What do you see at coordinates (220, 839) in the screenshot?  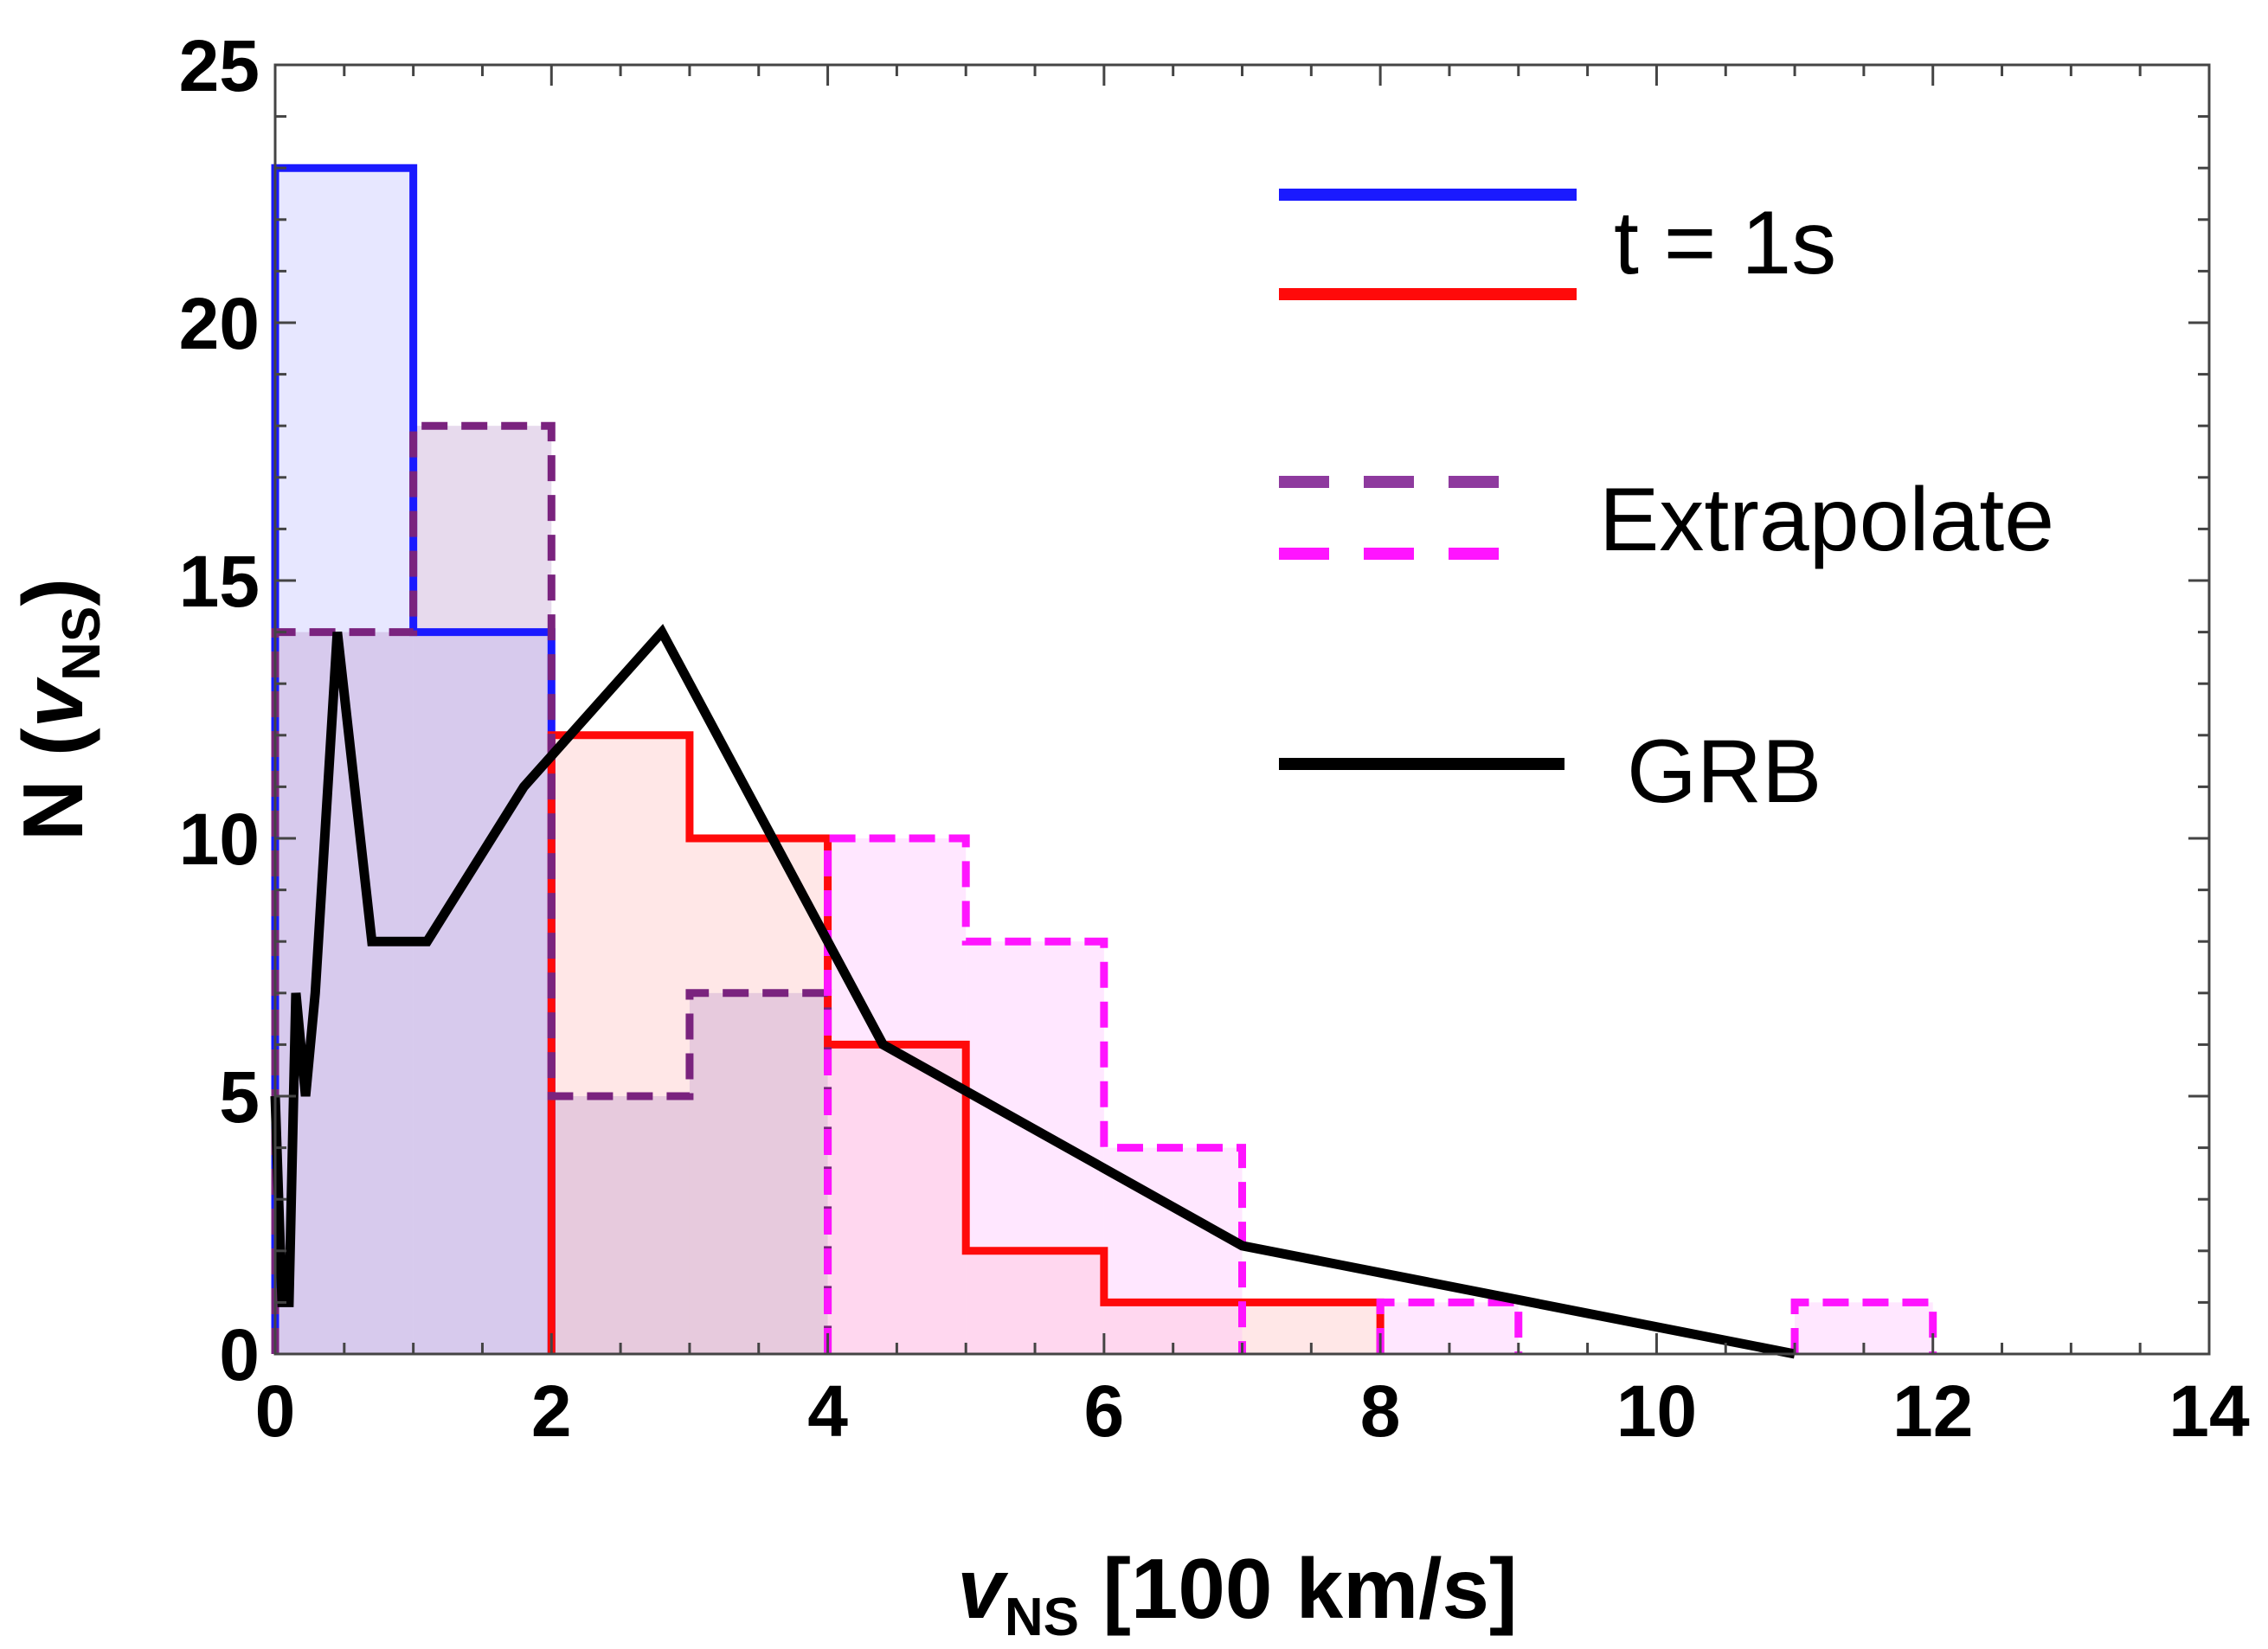 I see `y-tick-label-10: 10` at bounding box center [220, 839].